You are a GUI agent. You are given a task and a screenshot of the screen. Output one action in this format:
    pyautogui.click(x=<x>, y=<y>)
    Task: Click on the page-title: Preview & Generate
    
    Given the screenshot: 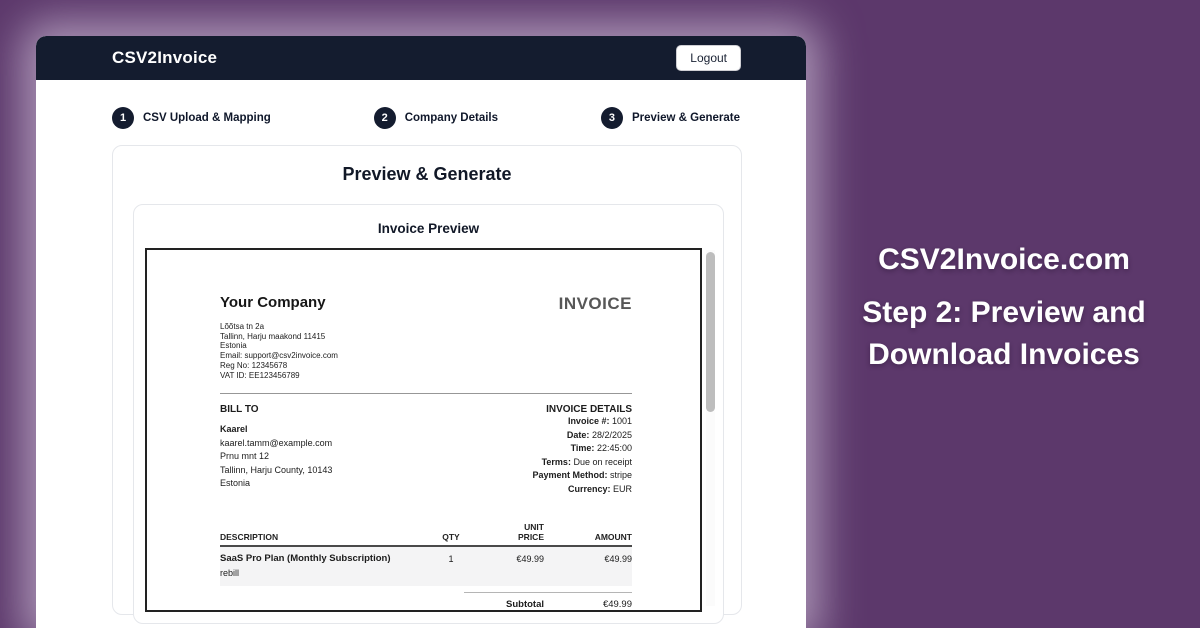 What is the action you would take?
    pyautogui.click(x=427, y=174)
    